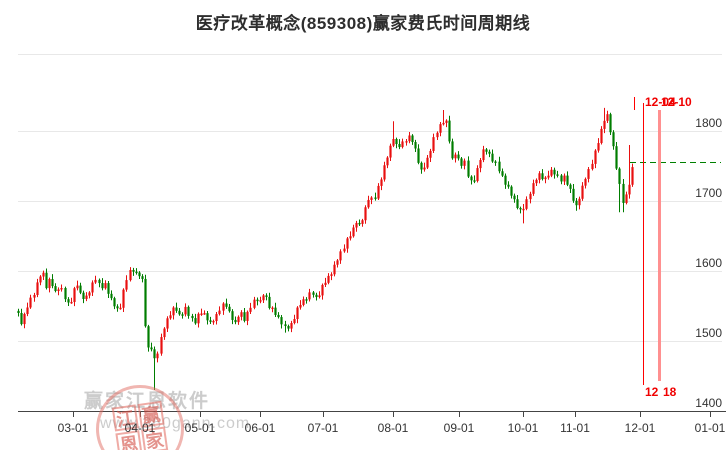  I want to click on x-tick-label: 03-01, so click(73, 428).